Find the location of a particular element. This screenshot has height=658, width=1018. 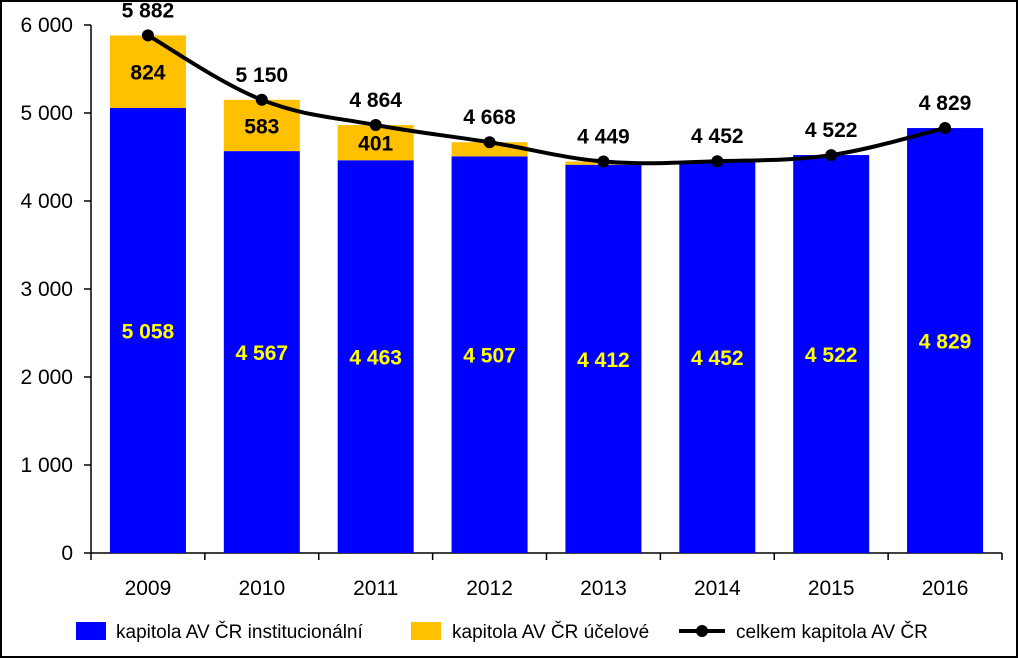

total-label: 5 882 is located at coordinates (148, 11).